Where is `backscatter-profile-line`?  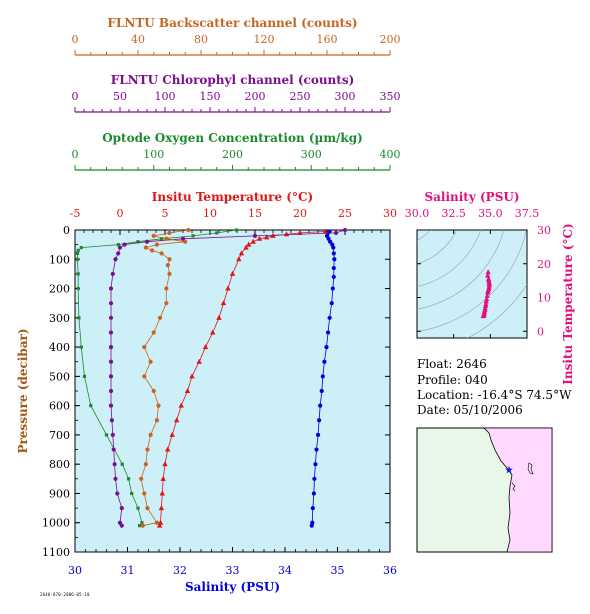
backscatter-profile-line is located at coordinates (164, 378).